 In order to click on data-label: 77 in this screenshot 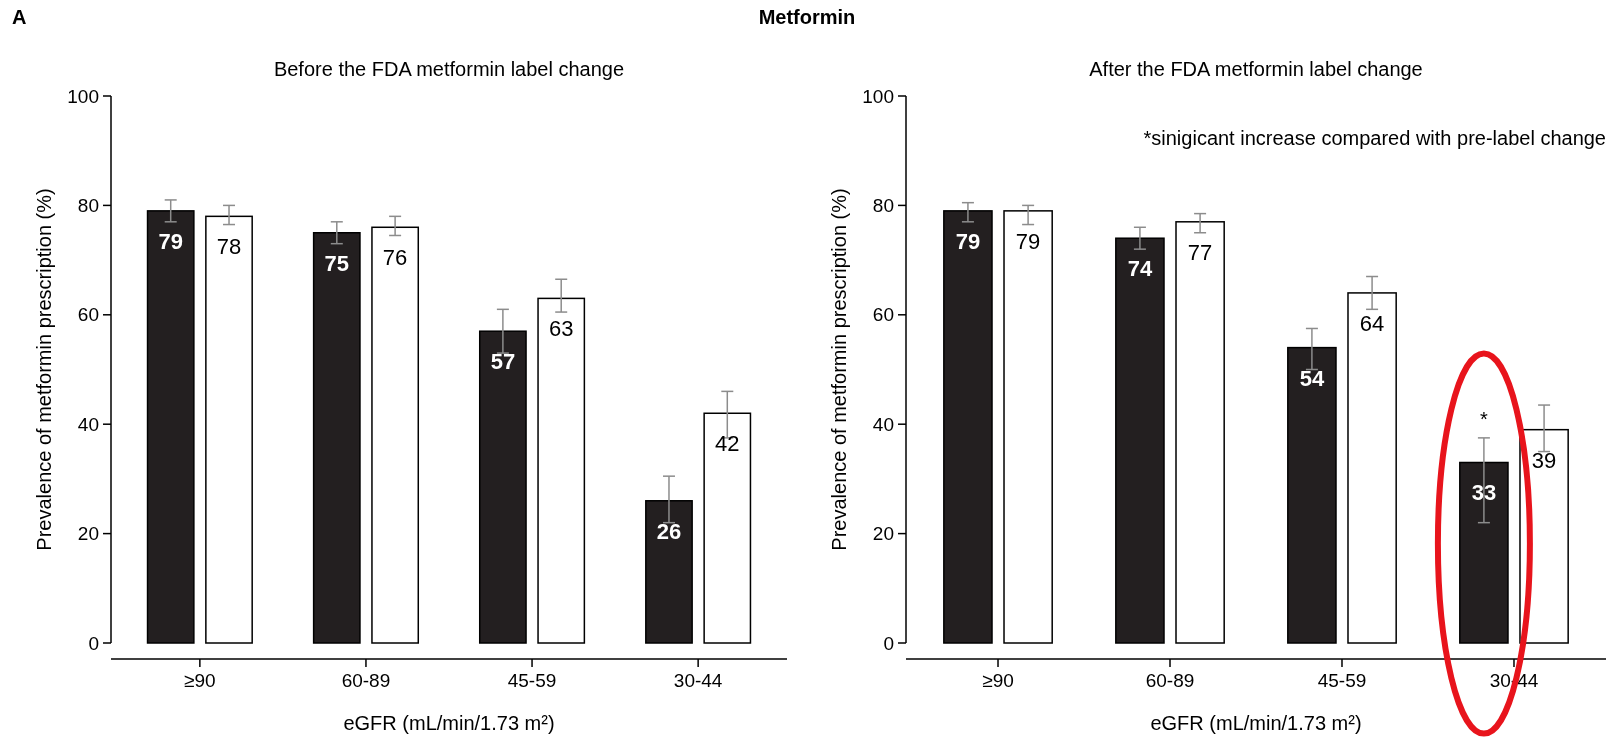, I will do `click(1200, 252)`.